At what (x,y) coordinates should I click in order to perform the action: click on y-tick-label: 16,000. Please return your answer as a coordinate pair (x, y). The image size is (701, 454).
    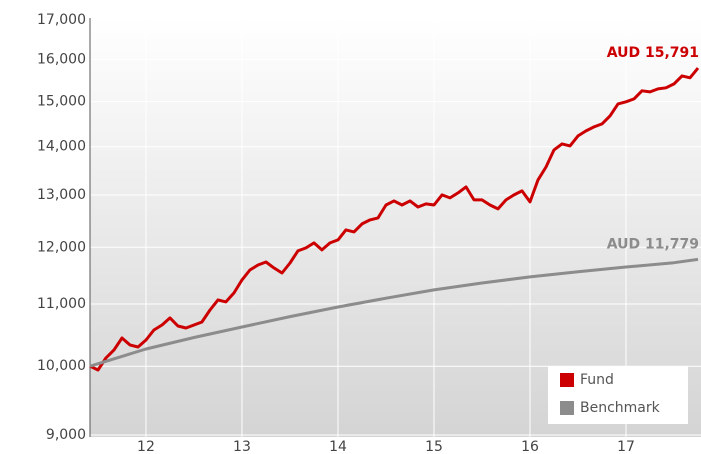
    Looking at the image, I should click on (61, 60).